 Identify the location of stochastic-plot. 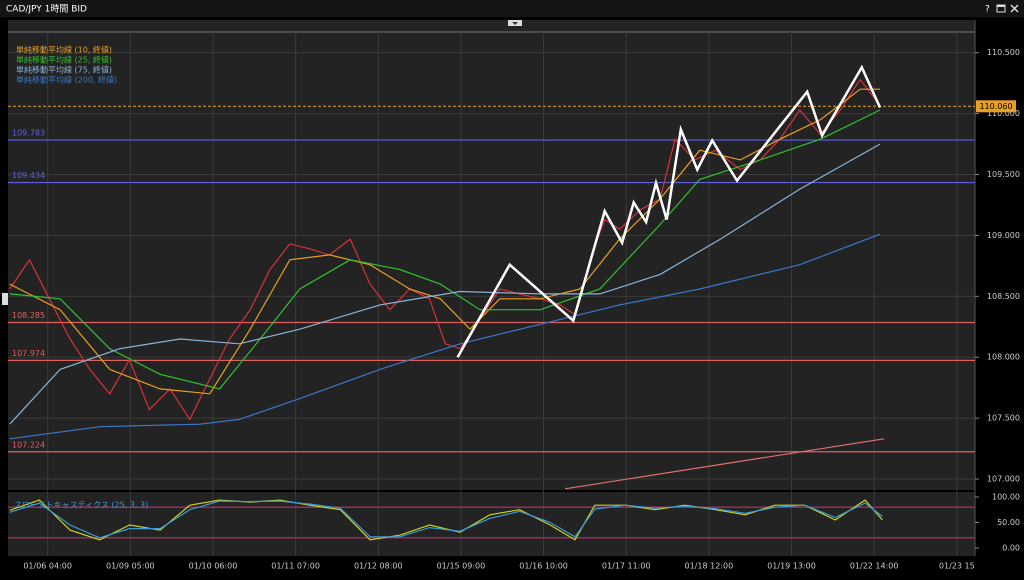
(491, 524).